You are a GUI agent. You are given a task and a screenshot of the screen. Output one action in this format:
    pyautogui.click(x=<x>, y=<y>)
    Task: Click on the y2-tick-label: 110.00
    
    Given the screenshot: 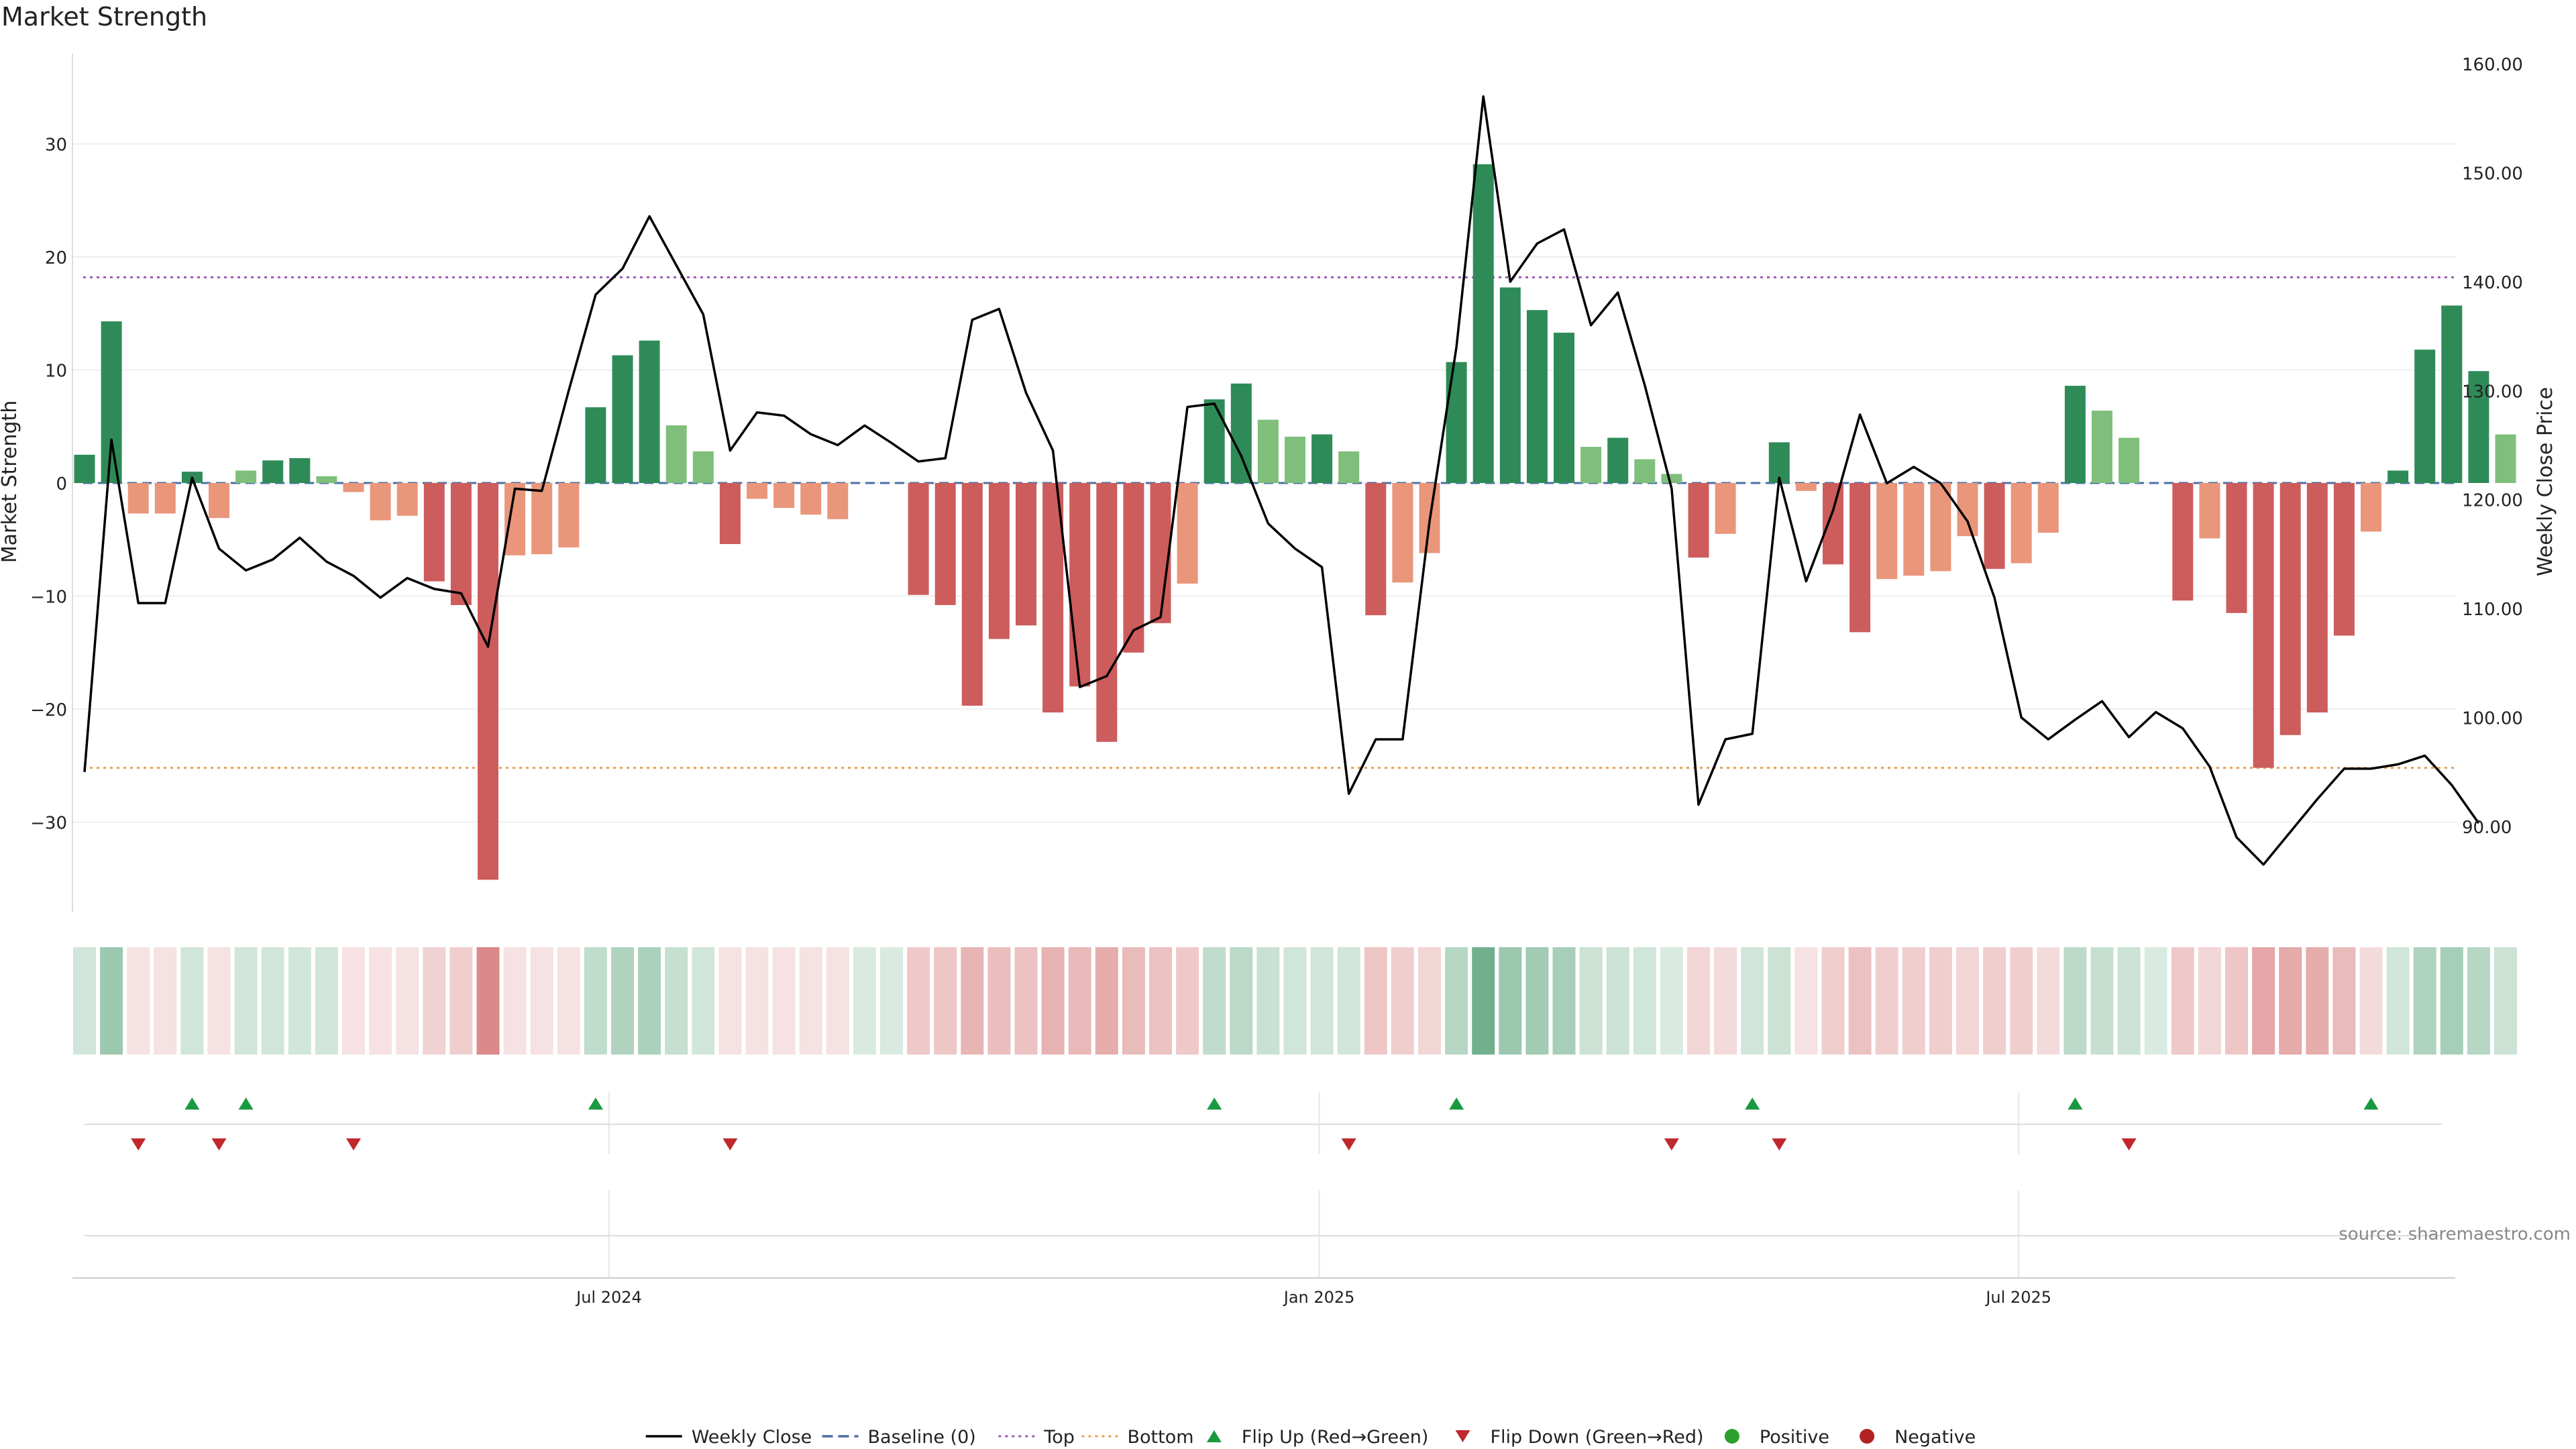 What is the action you would take?
    pyautogui.click(x=2492, y=610)
    